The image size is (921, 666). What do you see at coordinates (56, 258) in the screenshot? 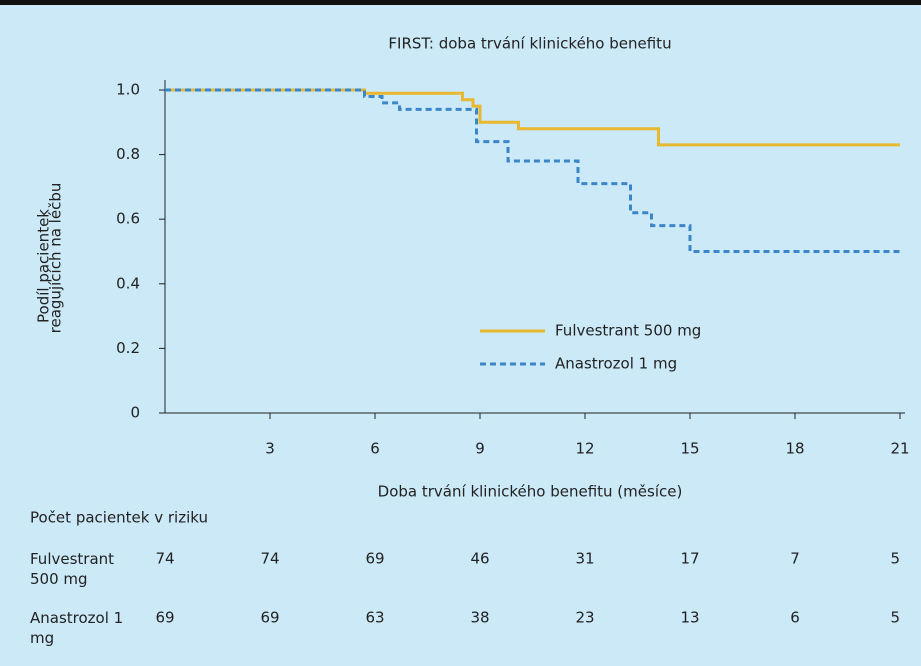
I see `y-axis-label: reagujících na léčbu` at bounding box center [56, 258].